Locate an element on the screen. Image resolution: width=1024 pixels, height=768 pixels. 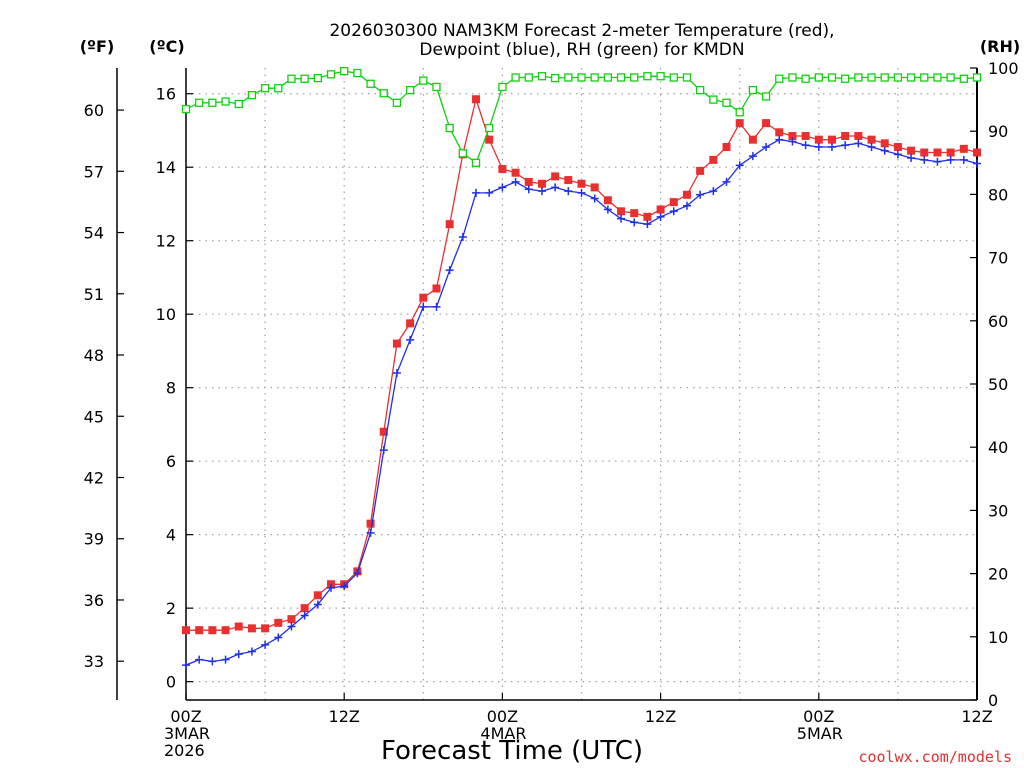
rh-tick-label: 40 is located at coordinates (998, 447).